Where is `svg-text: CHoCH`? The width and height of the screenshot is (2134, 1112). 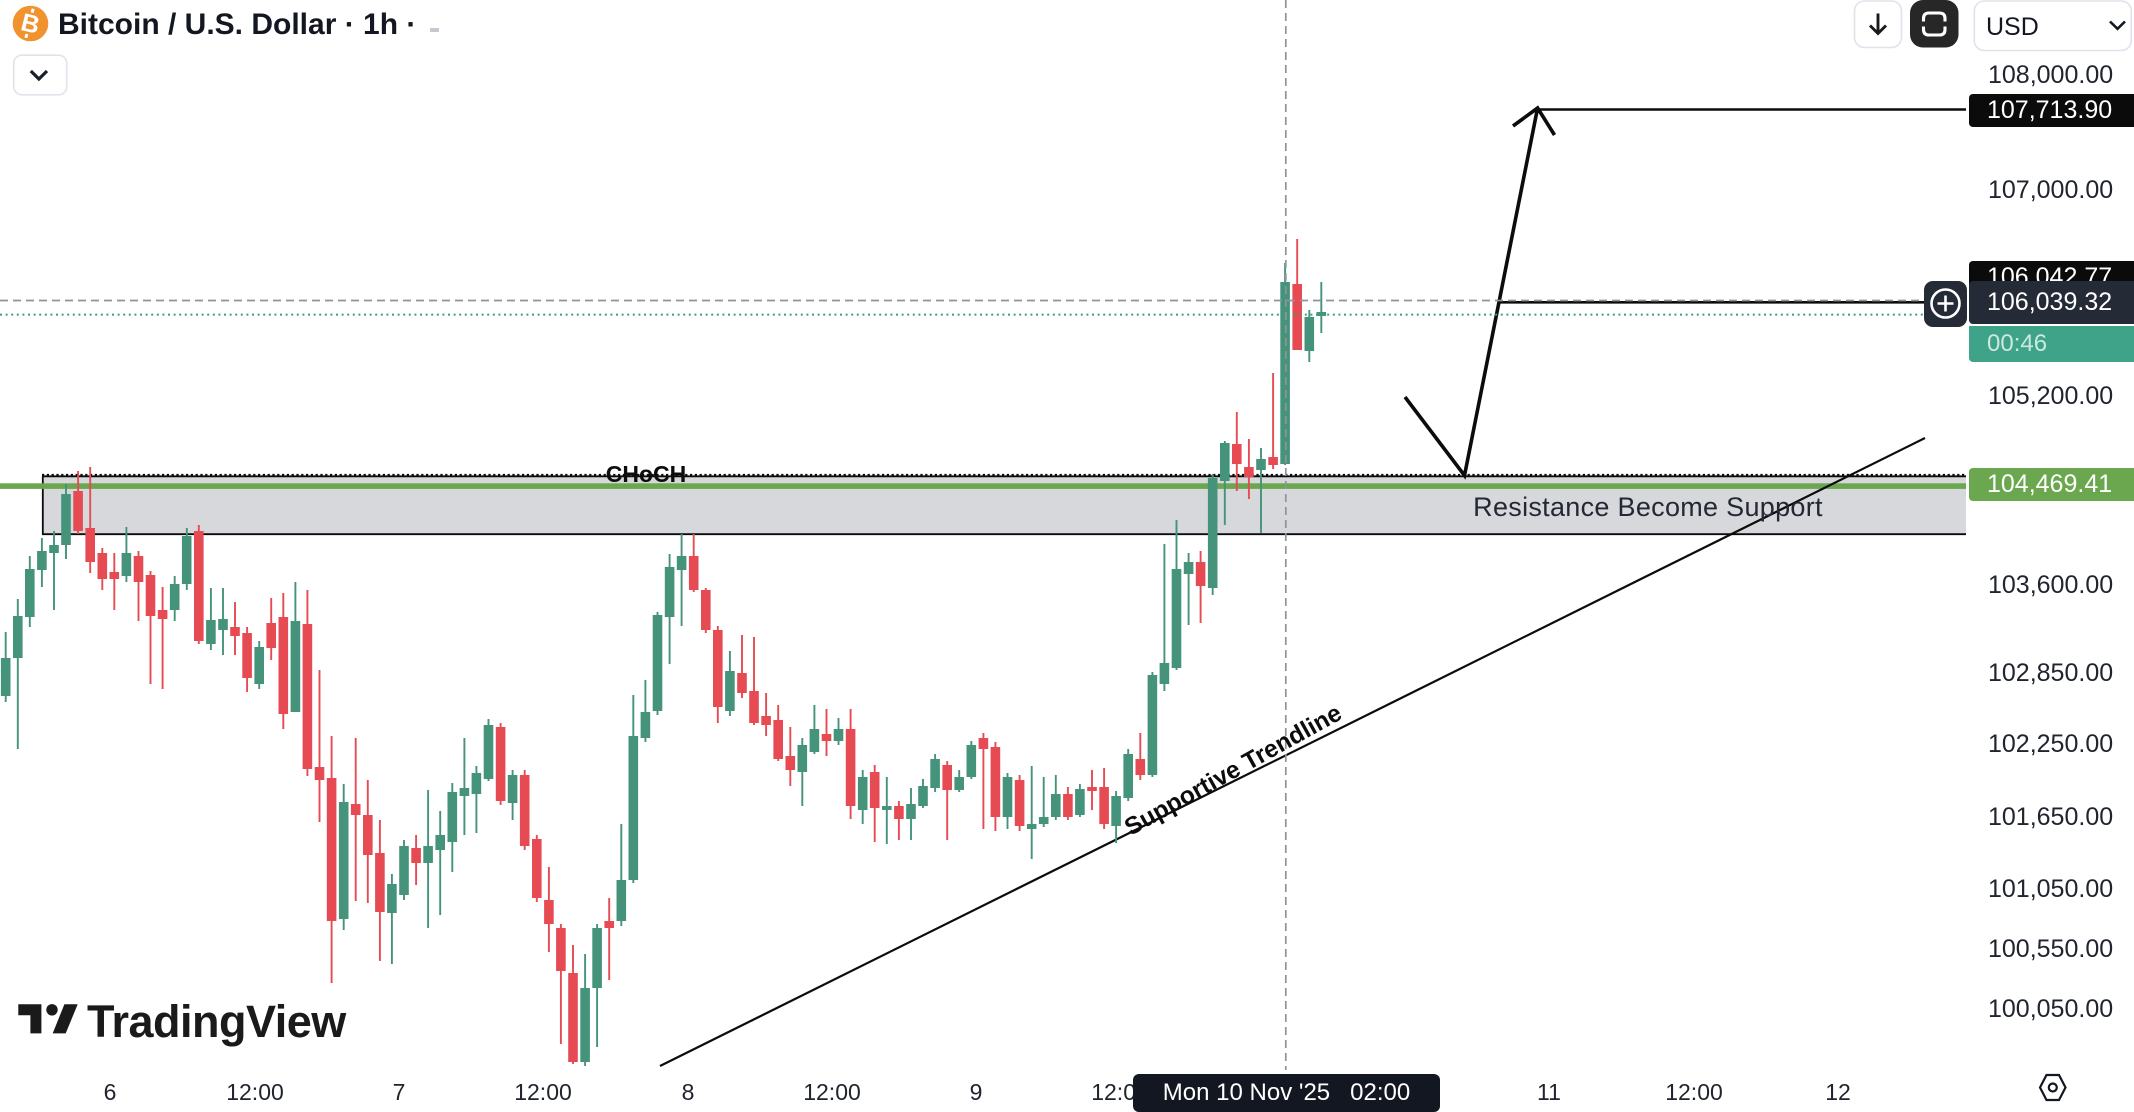 svg-text: CHoCH is located at coordinates (646, 474).